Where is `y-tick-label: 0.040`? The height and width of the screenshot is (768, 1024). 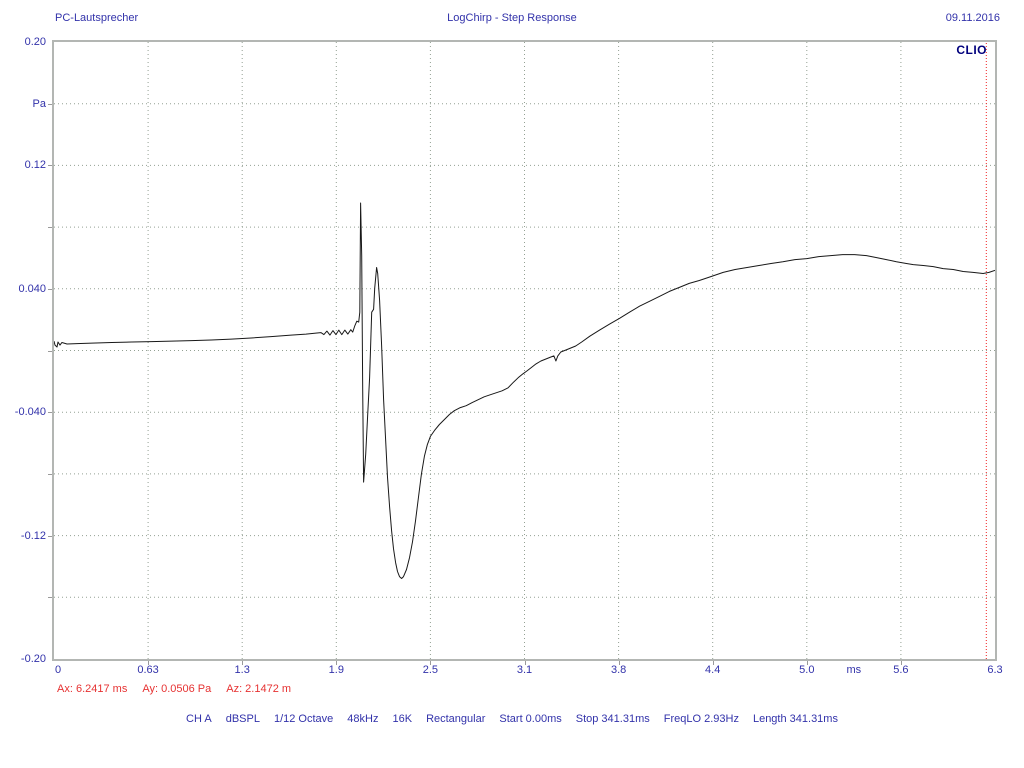 y-tick-label: 0.040 is located at coordinates (32, 288).